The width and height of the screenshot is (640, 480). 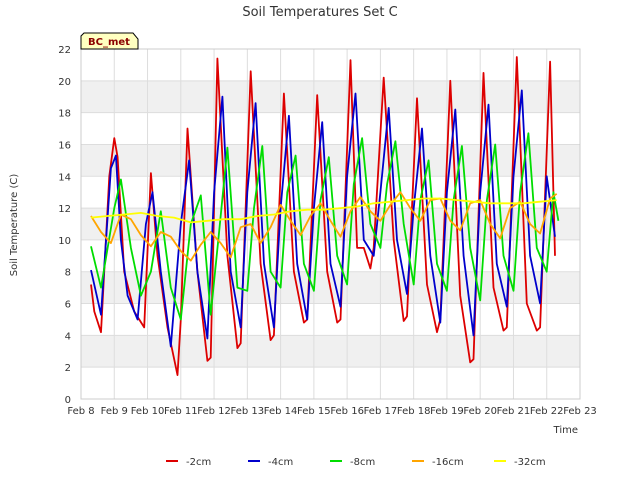 What do you see at coordinates (248, 411) in the screenshot?
I see `x-tick-label: Feb 13` at bounding box center [248, 411].